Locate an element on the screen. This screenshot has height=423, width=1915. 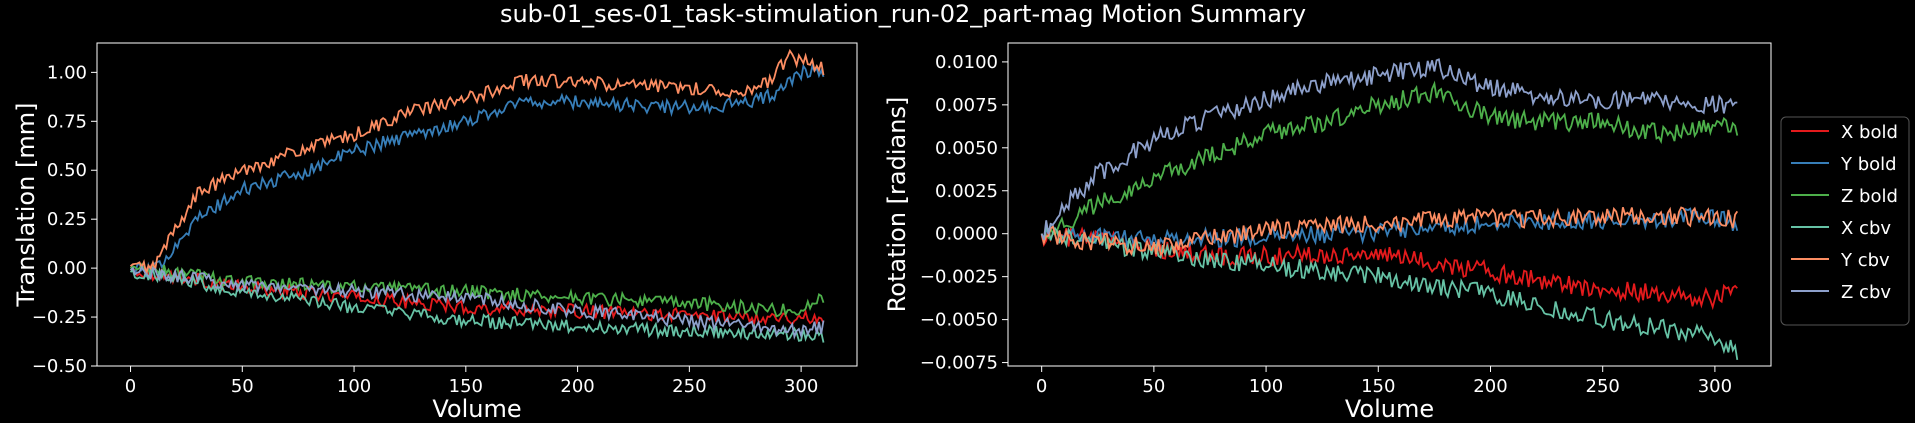
legend-box is located at coordinates (1845, 221).